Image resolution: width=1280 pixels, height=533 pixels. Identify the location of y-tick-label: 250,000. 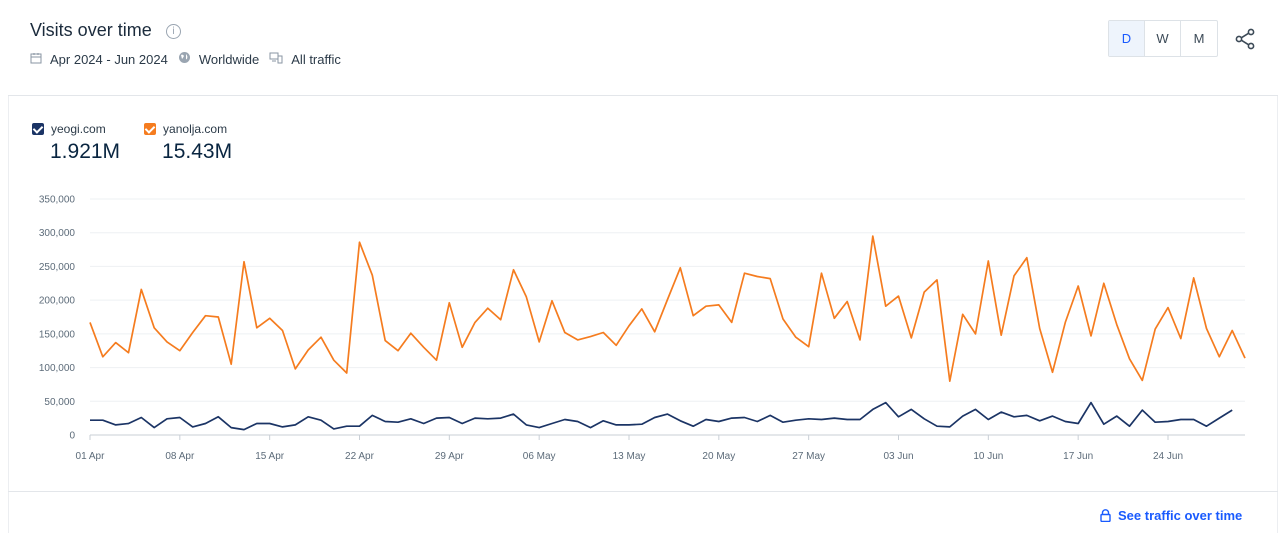
(57, 267).